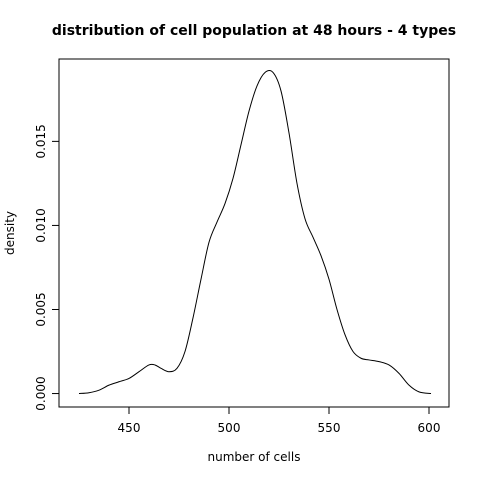 This screenshot has width=480, height=480. What do you see at coordinates (41, 225) in the screenshot?
I see `y-tick-label: 0.010` at bounding box center [41, 225].